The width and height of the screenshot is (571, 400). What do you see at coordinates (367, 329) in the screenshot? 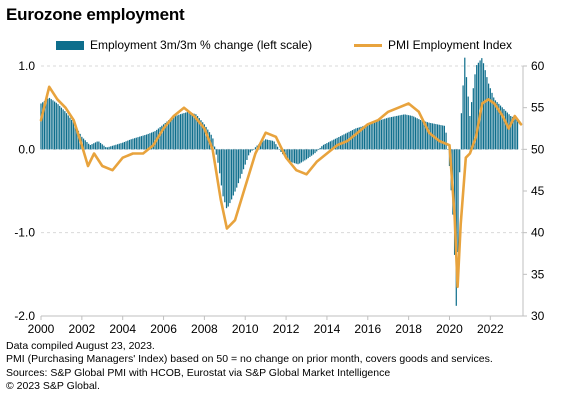
I see `x-tick-label: 2016` at bounding box center [367, 329].